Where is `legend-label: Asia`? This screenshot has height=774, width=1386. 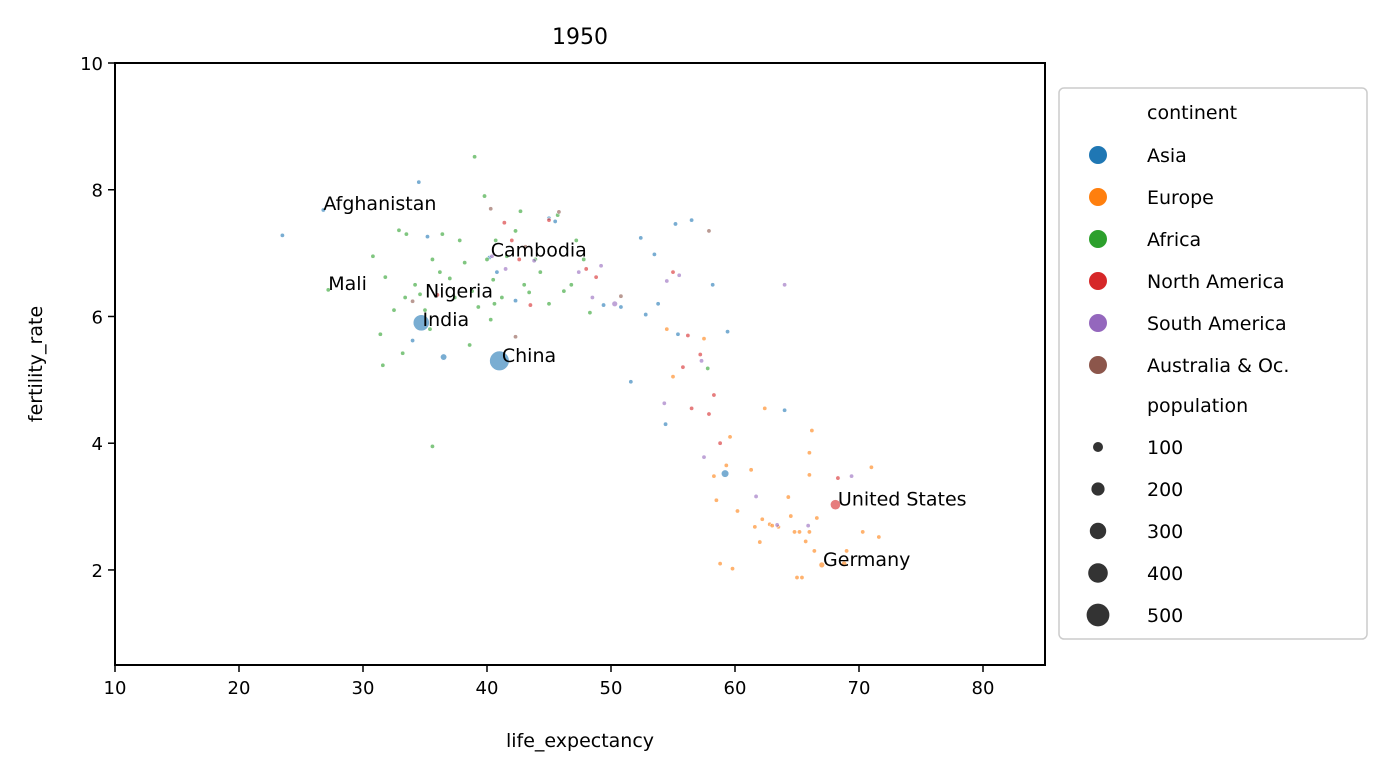 legend-label: Asia is located at coordinates (1167, 156).